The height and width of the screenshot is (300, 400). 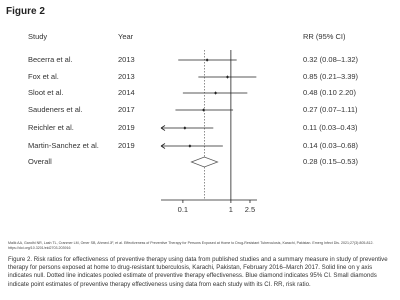 I want to click on year-label: 2017, so click(x=126, y=109).